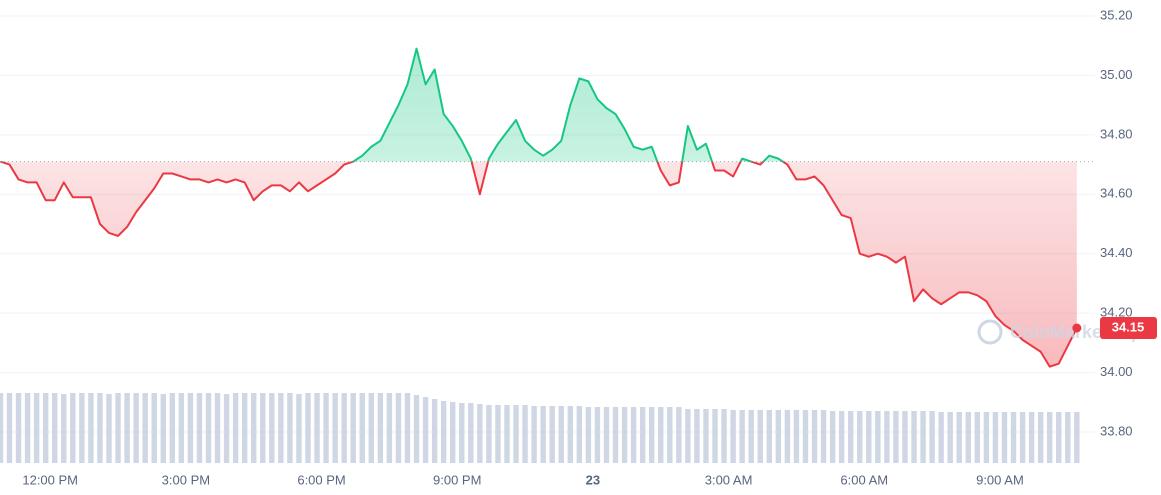 The image size is (1161, 495). I want to click on y-tick-label: 34.40, so click(1116, 252).